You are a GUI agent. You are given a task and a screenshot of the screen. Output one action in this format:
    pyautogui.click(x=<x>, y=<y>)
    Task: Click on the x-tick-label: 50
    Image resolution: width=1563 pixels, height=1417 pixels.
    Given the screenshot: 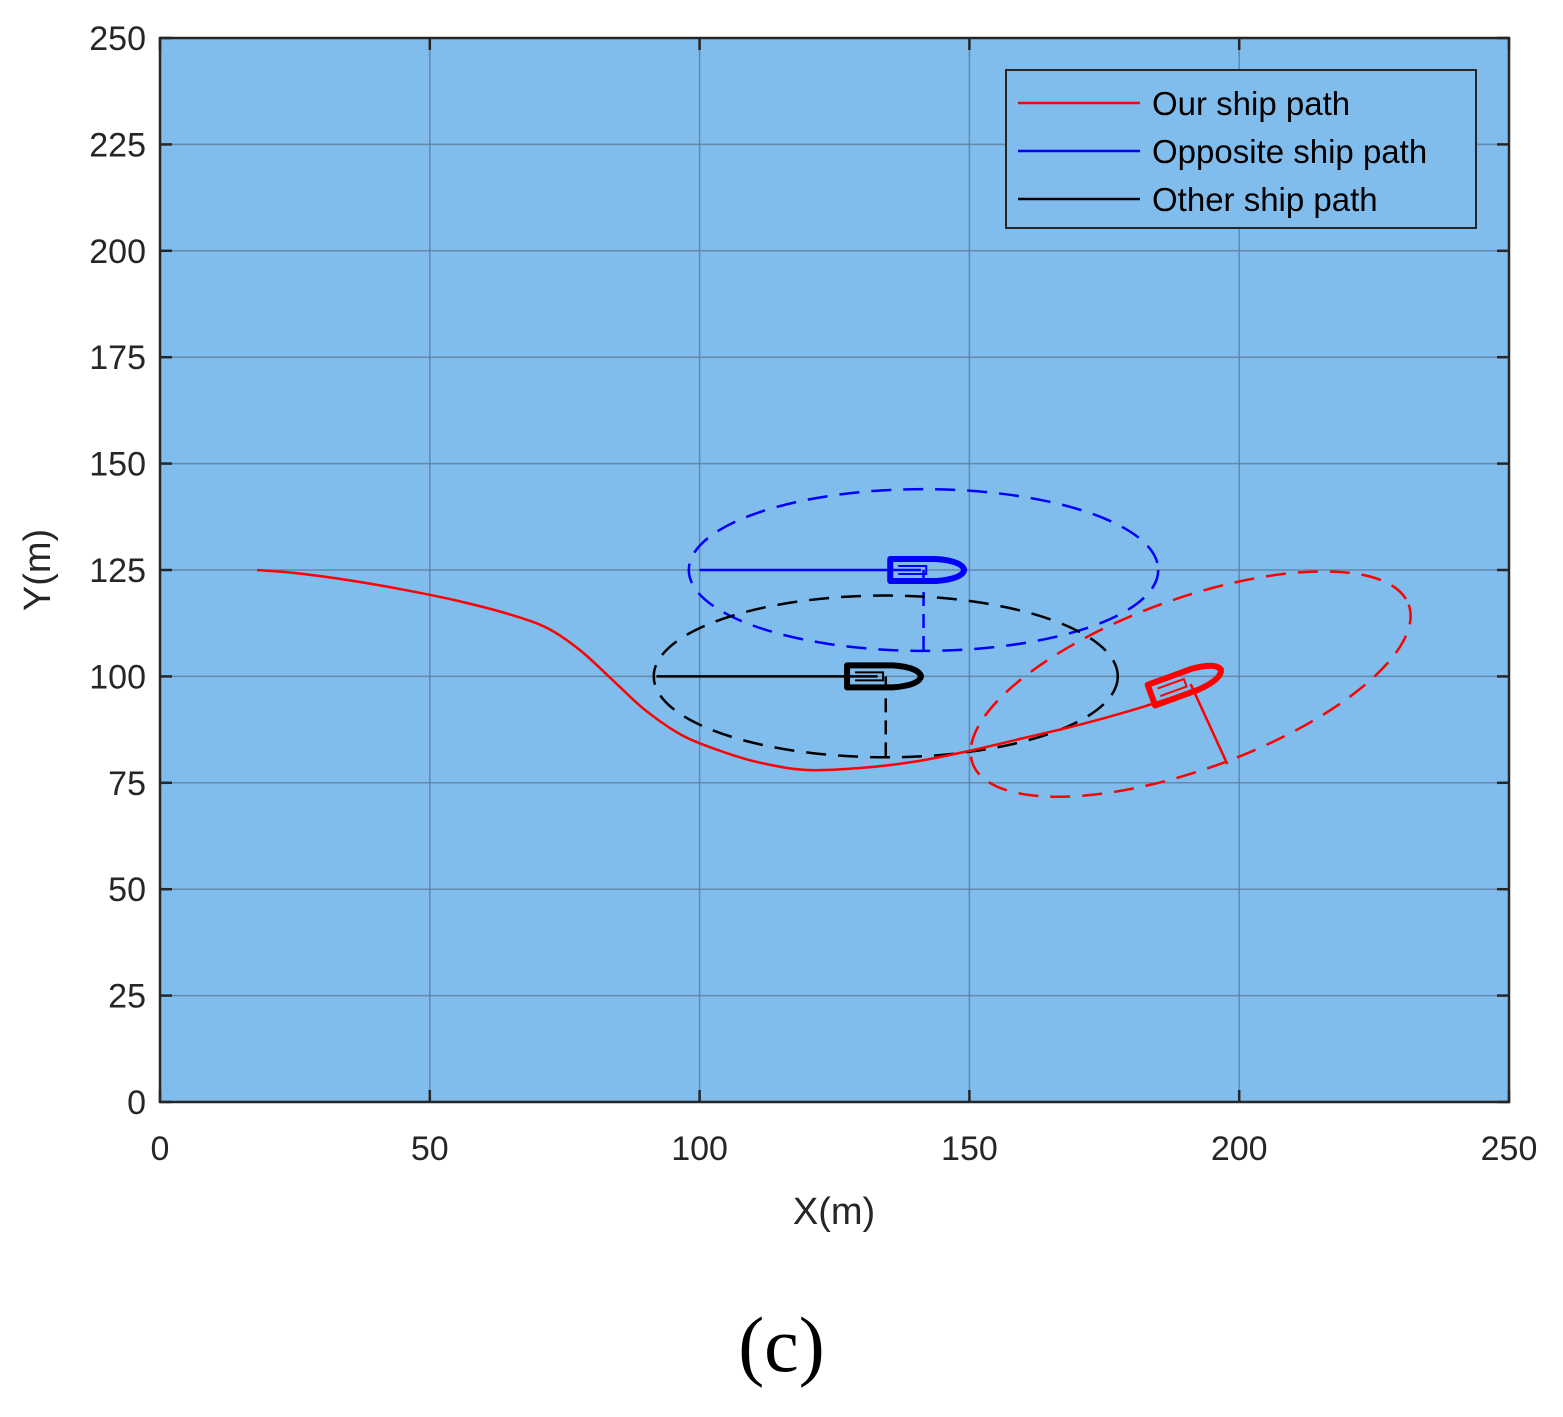 What is the action you would take?
    pyautogui.click(x=430, y=1149)
    